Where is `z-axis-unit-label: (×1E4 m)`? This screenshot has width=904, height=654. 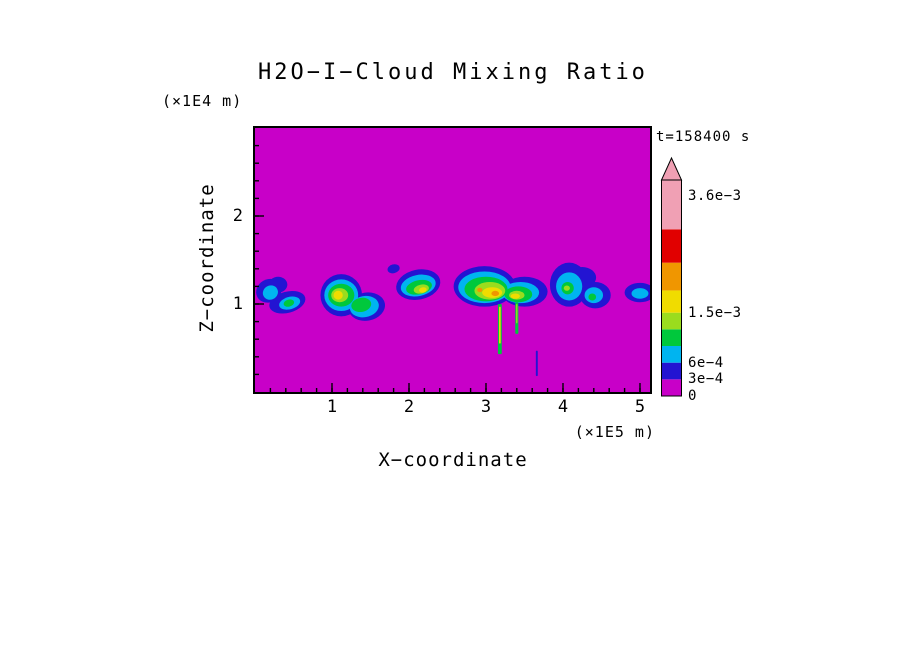 z-axis-unit-label: (×1E4 m) is located at coordinates (202, 101).